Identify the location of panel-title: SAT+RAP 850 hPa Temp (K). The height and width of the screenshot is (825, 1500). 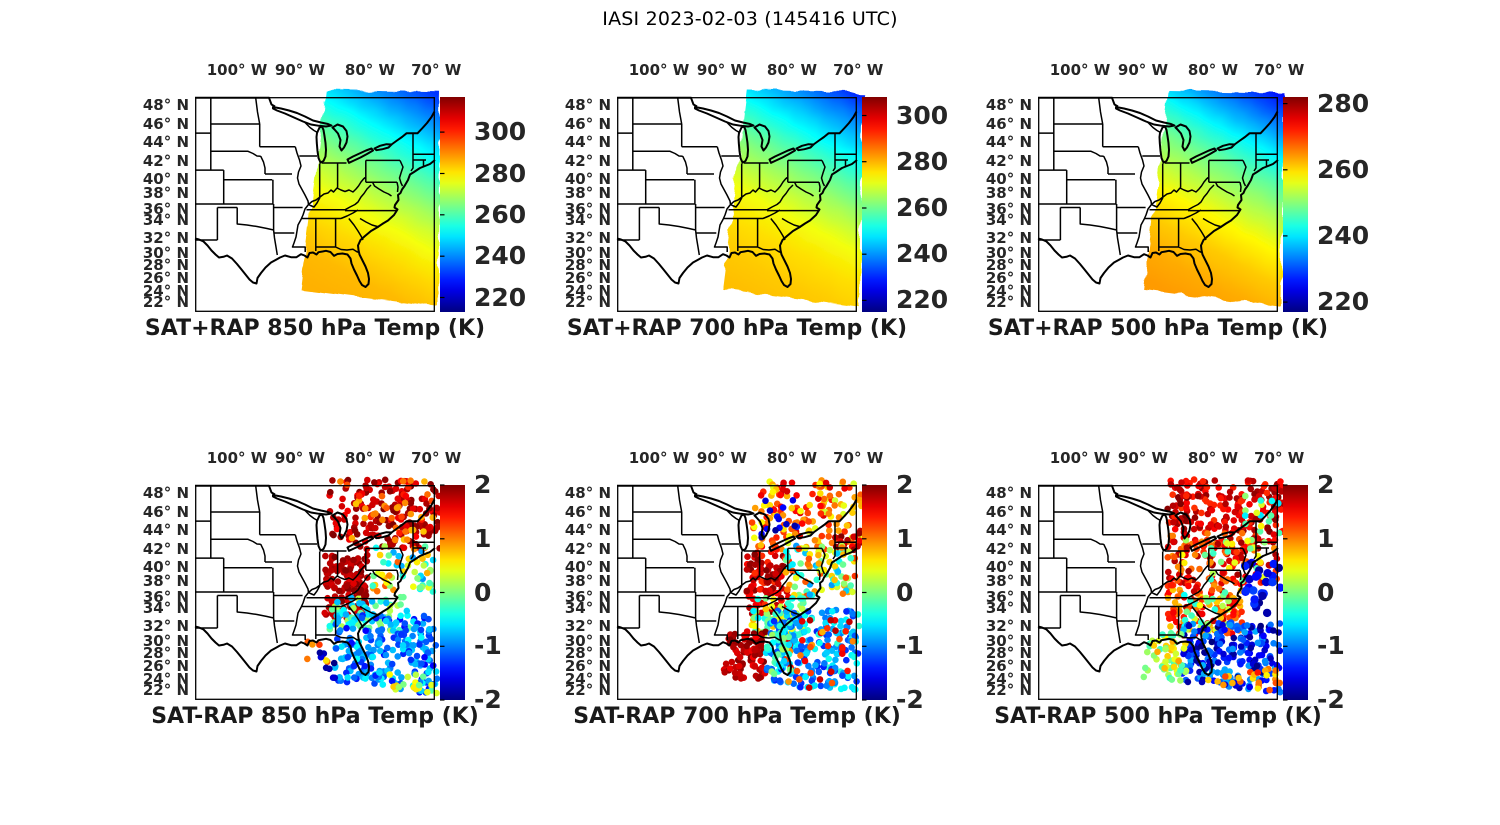
(315, 328).